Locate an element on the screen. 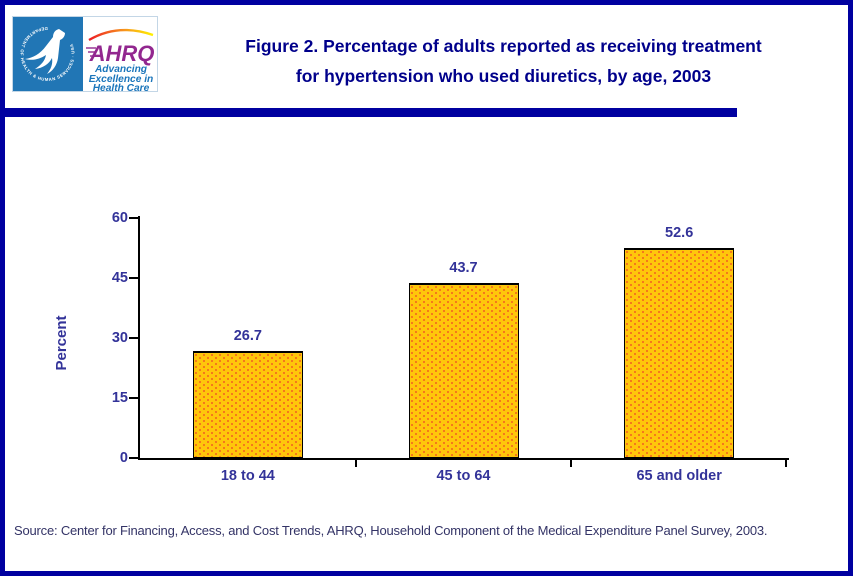 The height and width of the screenshot is (576, 853). ahrq-tagline: Advancing Excellence in Health Care is located at coordinates (121, 79).